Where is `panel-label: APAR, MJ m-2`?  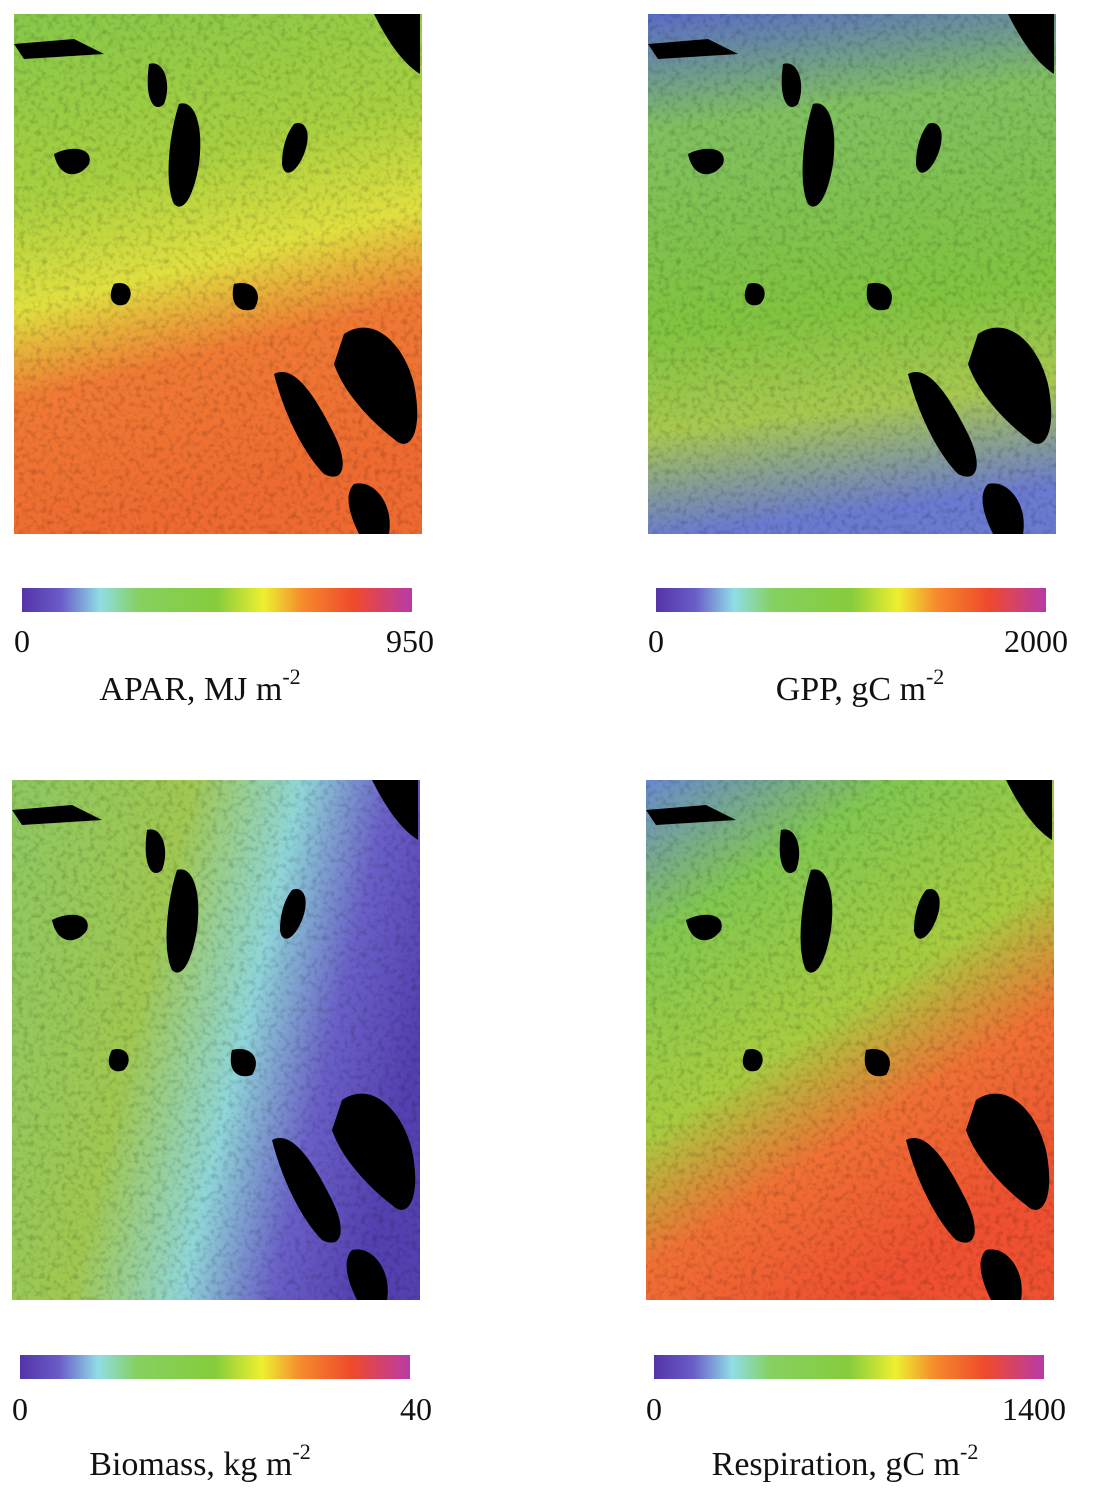 panel-label: APAR, MJ m-2 is located at coordinates (199, 686).